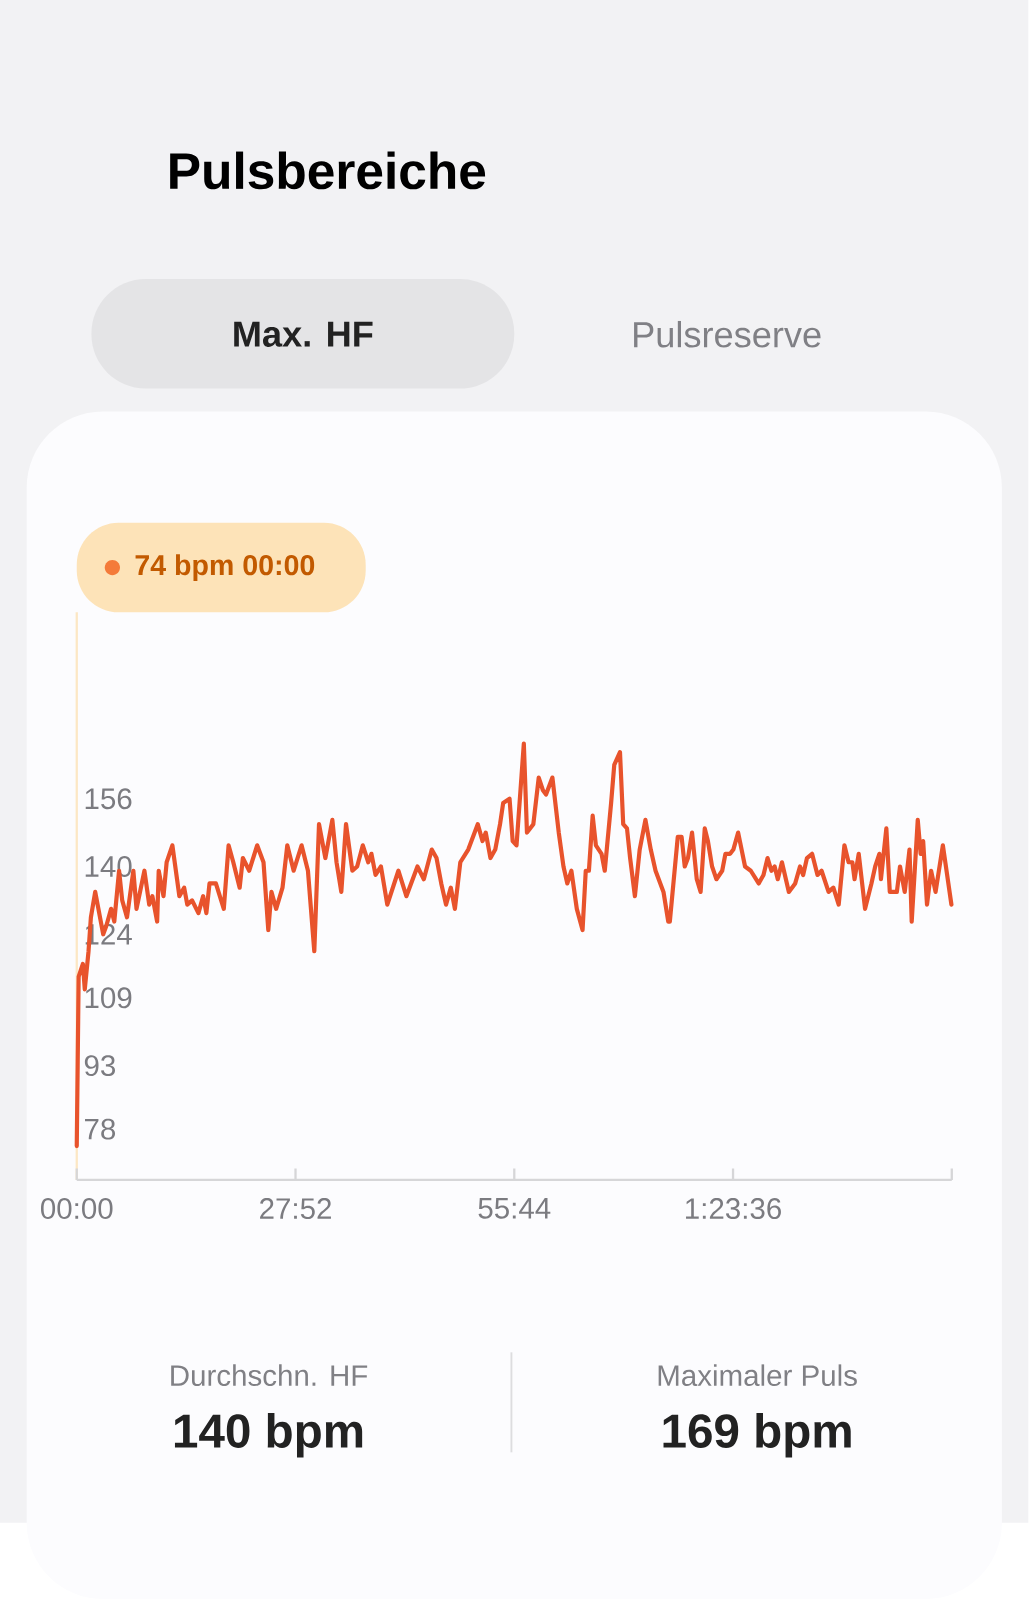 The width and height of the screenshot is (1029, 1599). What do you see at coordinates (758, 1375) in the screenshot?
I see `text: Maximaler Puls` at bounding box center [758, 1375].